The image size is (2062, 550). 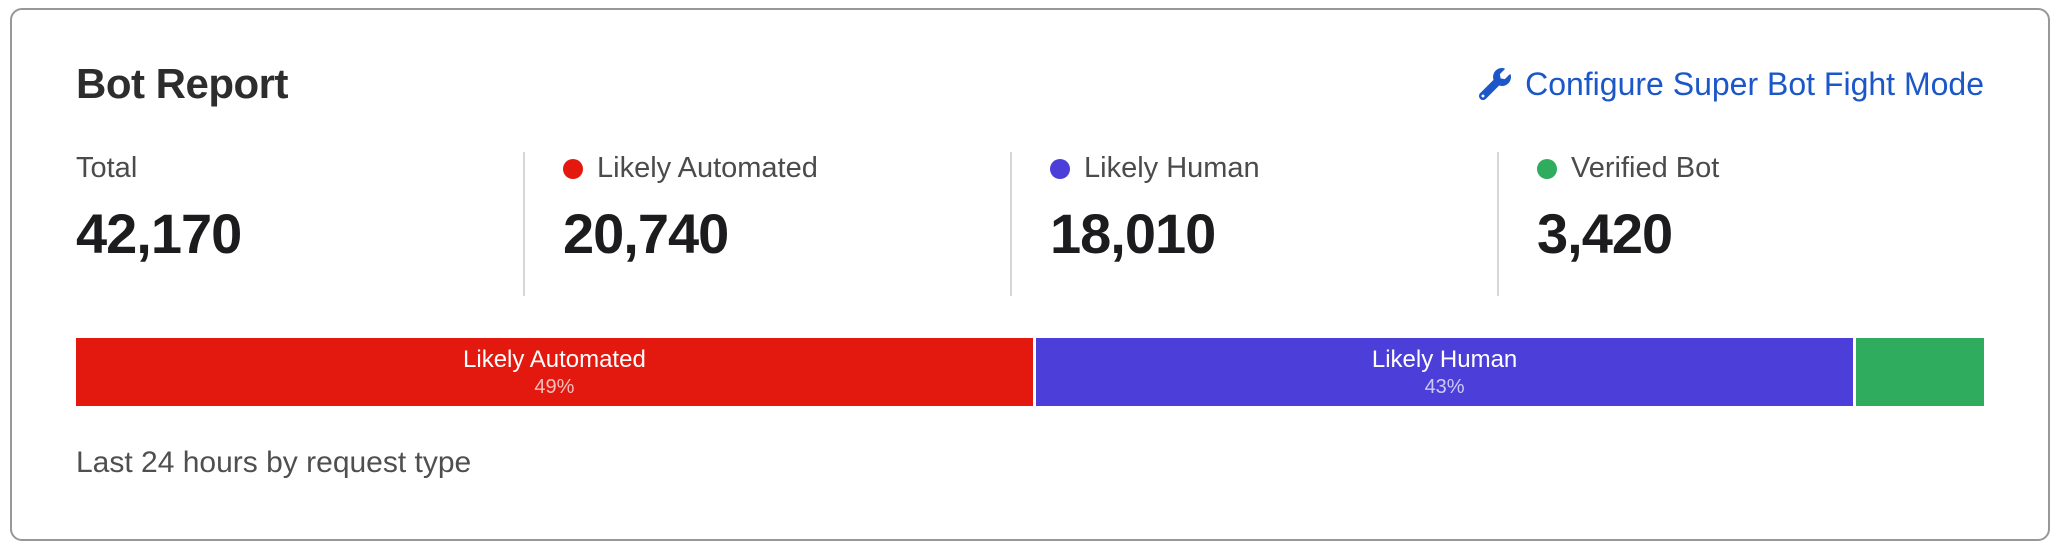 What do you see at coordinates (1253, 224) in the screenshot?
I see `stat-likely-human: Likely Human 18,010` at bounding box center [1253, 224].